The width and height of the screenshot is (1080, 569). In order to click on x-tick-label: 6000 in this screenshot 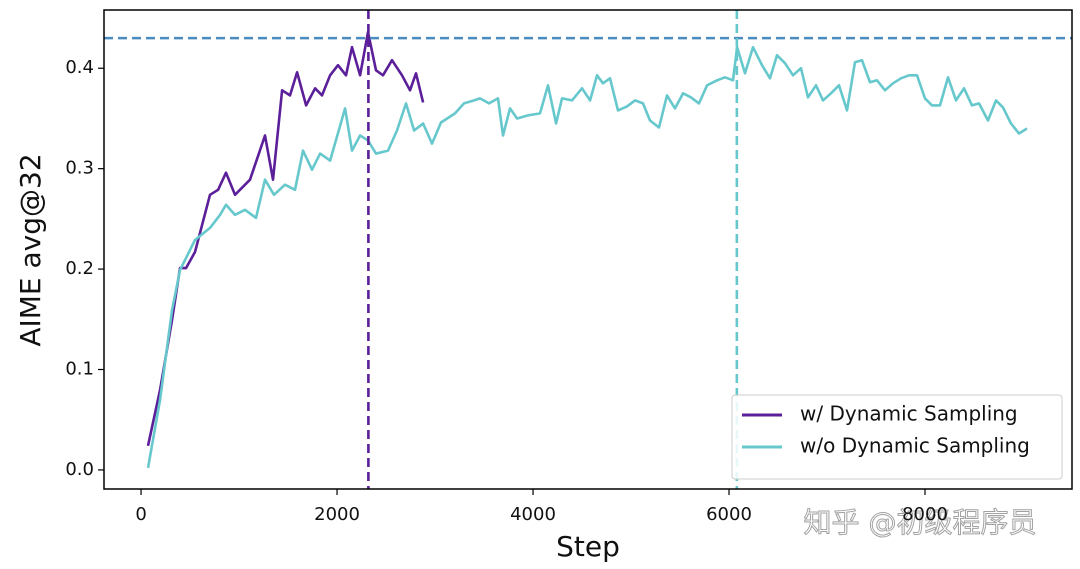, I will do `click(729, 514)`.